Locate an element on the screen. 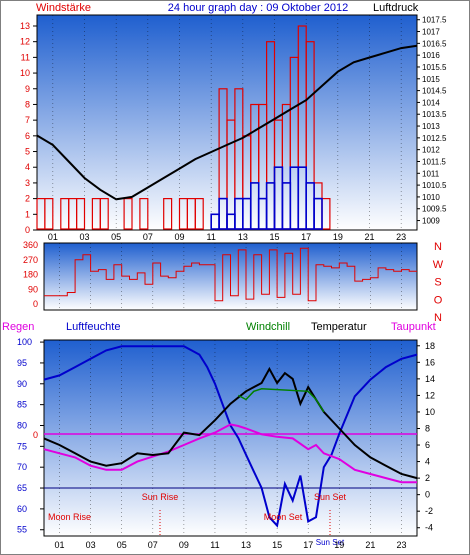  pressure-tick-label: 1014.5 is located at coordinates (434, 91).